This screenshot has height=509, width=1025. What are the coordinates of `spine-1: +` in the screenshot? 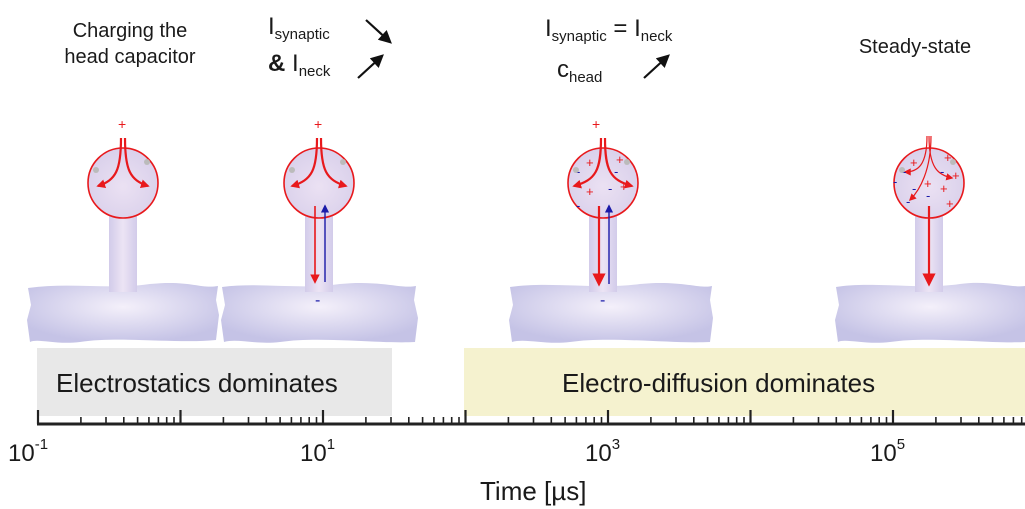 It's located at (123, 204).